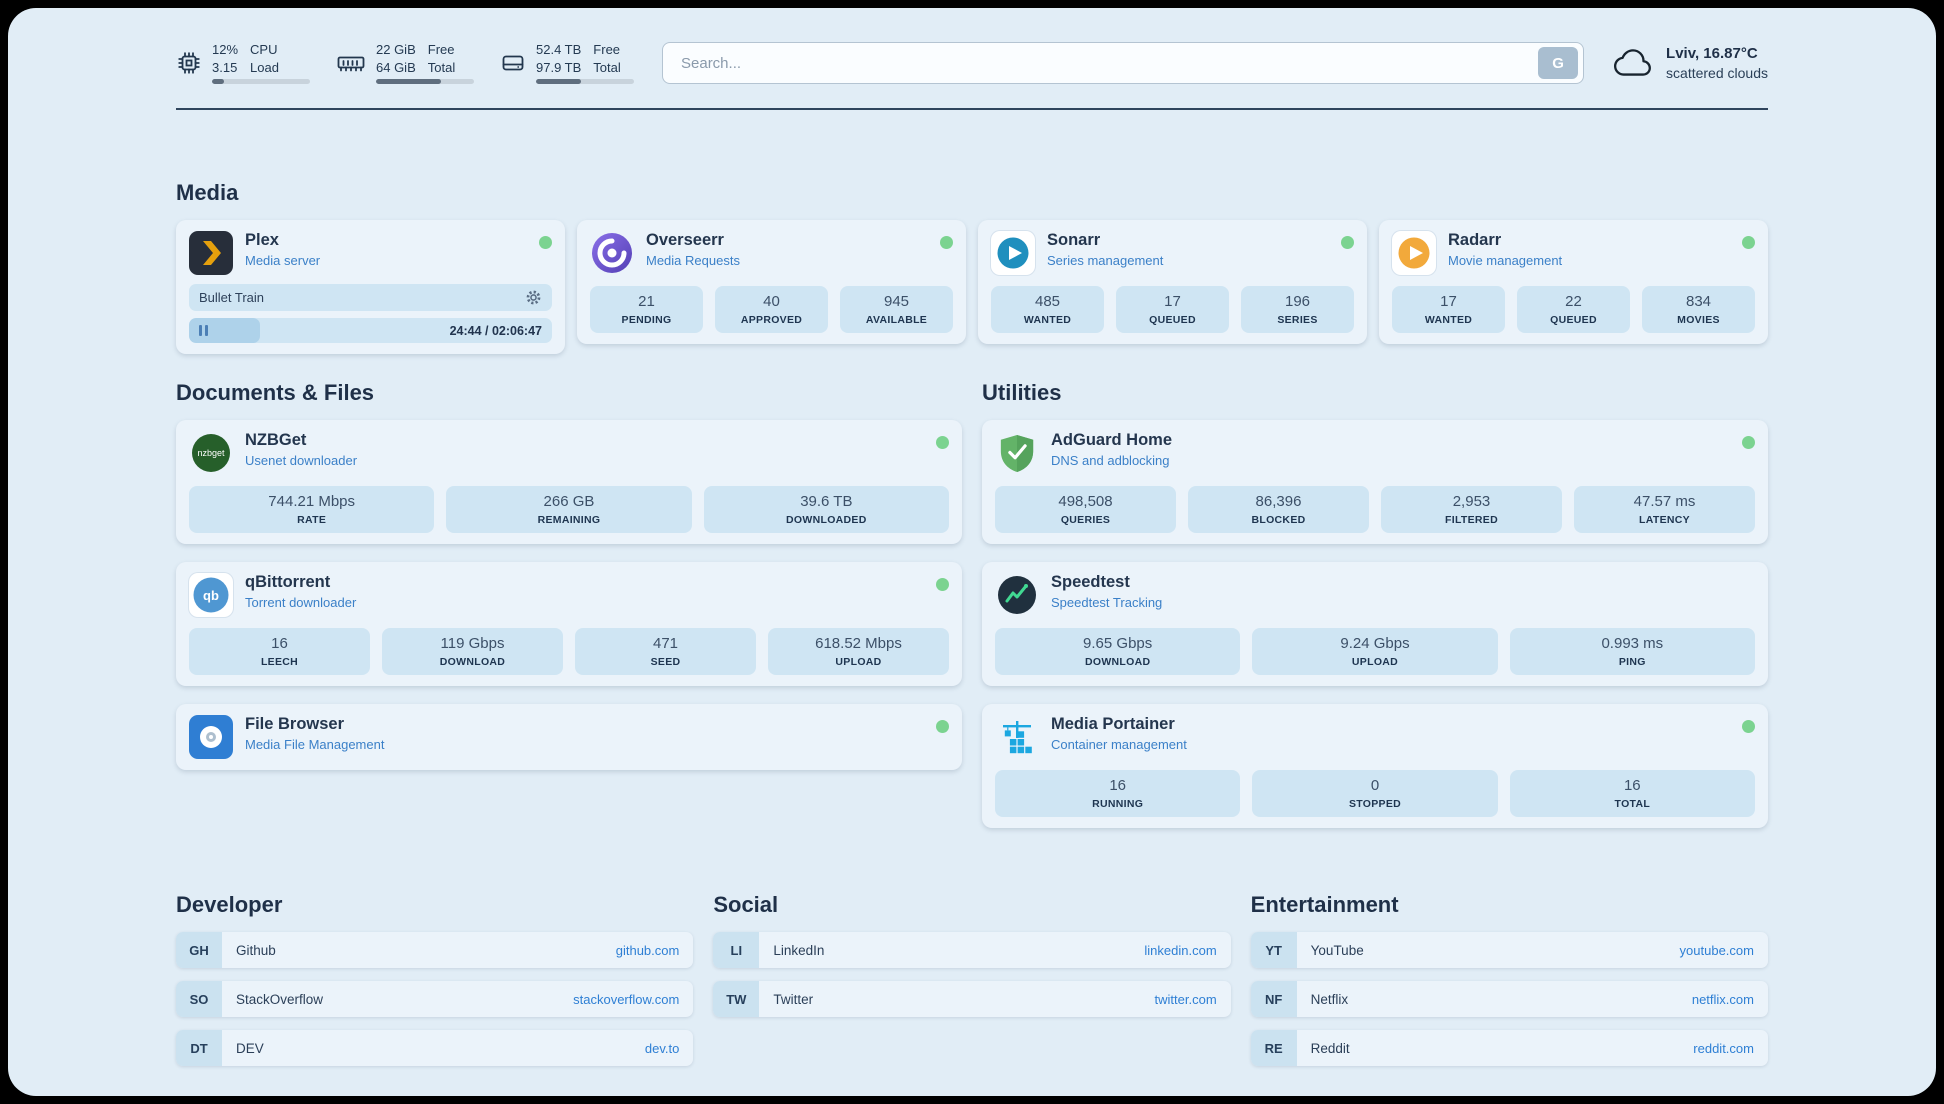  I want to click on service-name: Overseerr, so click(685, 240).